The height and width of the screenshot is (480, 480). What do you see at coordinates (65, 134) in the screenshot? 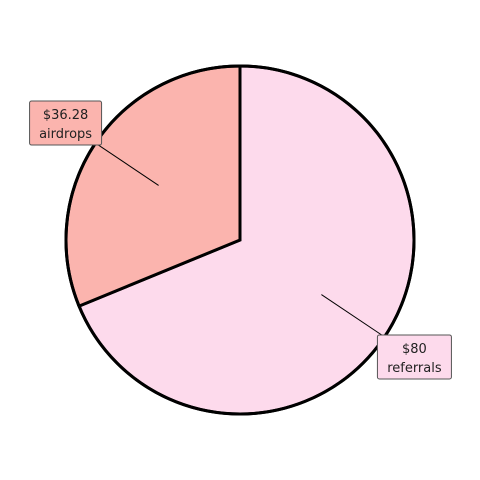
I see `slice-category-label: airdrops` at bounding box center [65, 134].